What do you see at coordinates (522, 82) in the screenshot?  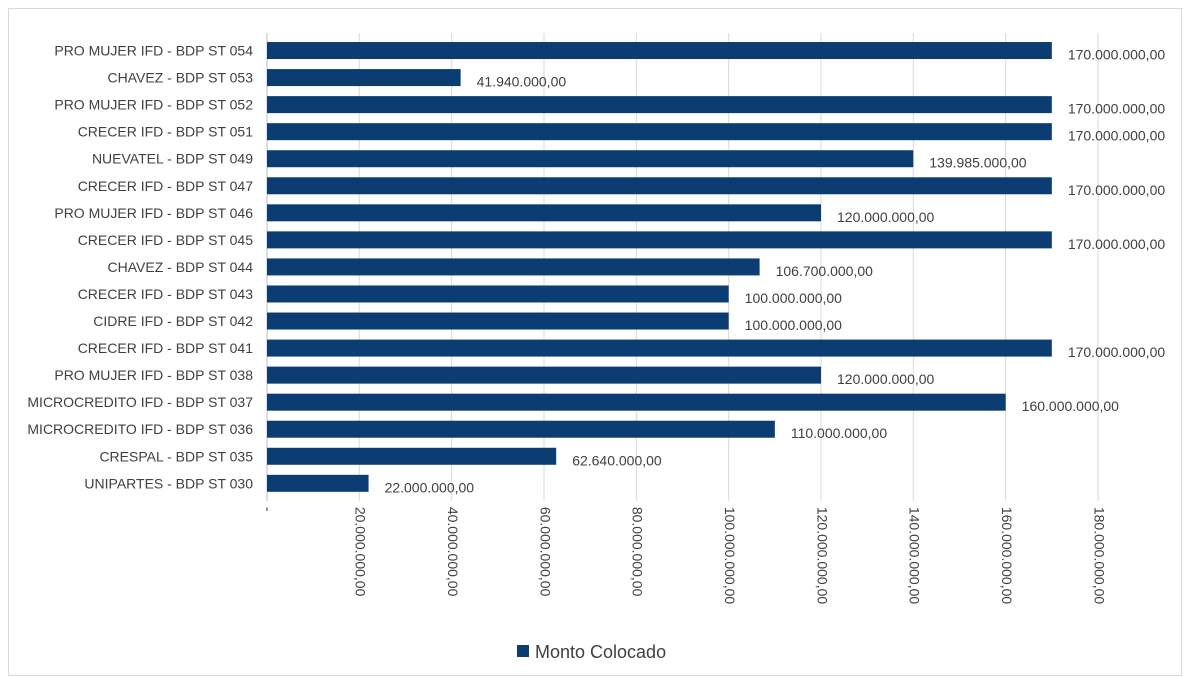 I see `data-label: 41.940.000,00` at bounding box center [522, 82].